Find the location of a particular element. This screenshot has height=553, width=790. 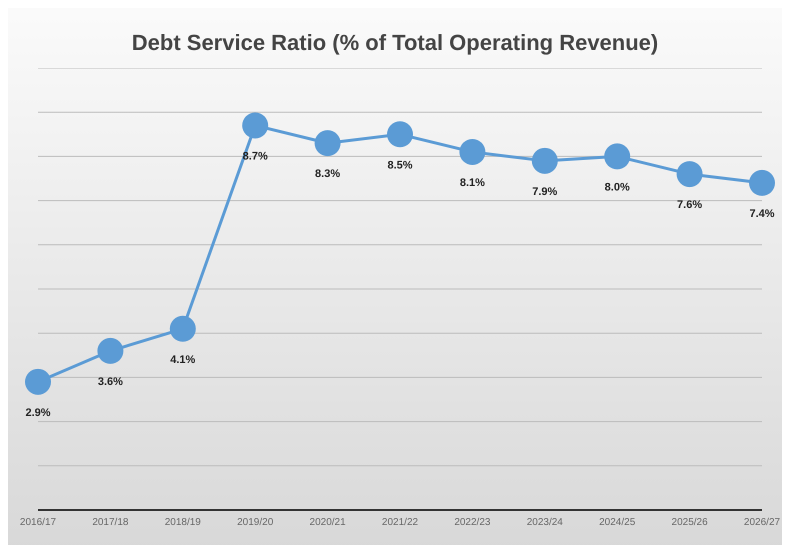

data-label: 2.9% is located at coordinates (38, 412).